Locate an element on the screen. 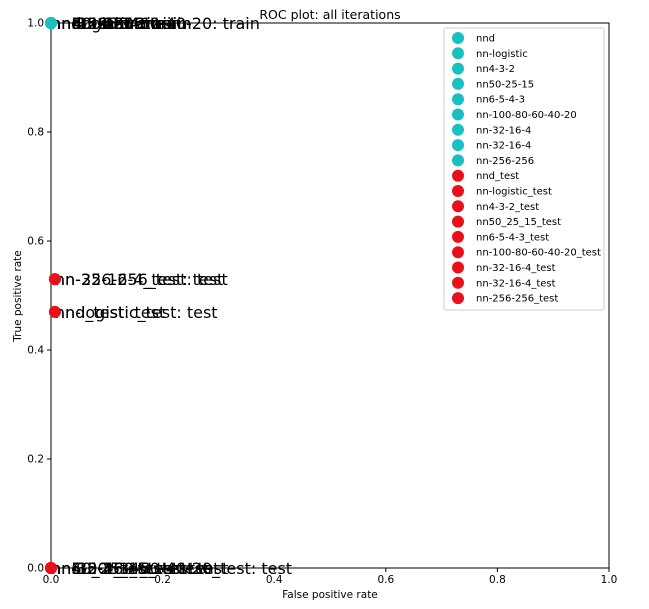 Image resolution: width=649 pixels, height=609 pixels. point-annotation: nn50_25_15_test: test is located at coordinates (139, 569).